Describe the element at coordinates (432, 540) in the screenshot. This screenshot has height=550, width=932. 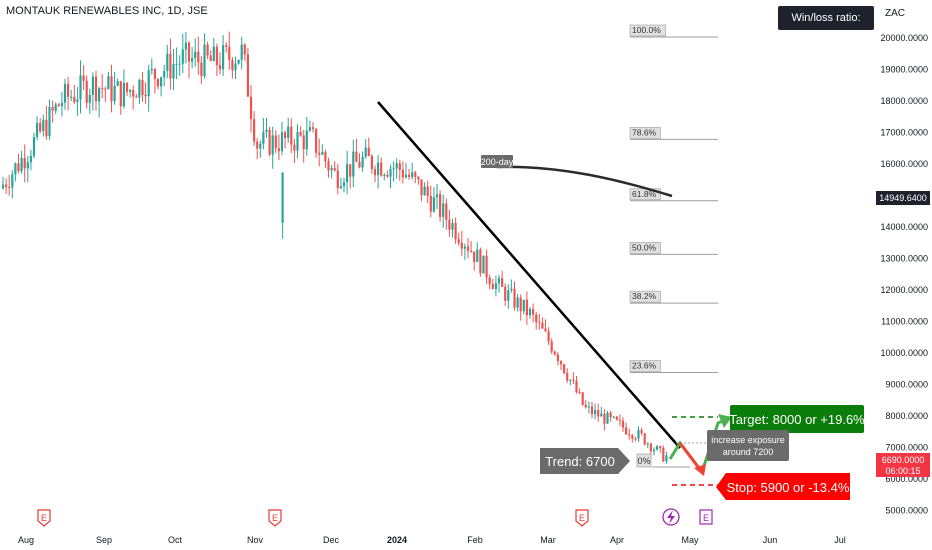
I see `time-axis: Aug Sep Oct Nov Dec 2024 Feb Mar Apr May Jun Jul` at that location.